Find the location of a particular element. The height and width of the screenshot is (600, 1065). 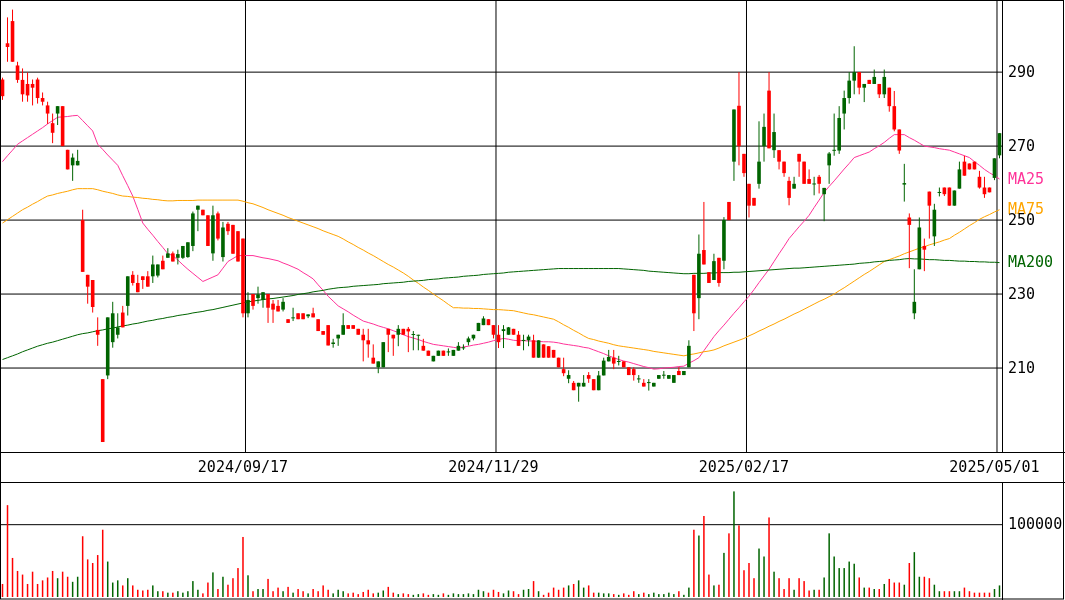

y-tick-label: 210 is located at coordinates (1022, 367).